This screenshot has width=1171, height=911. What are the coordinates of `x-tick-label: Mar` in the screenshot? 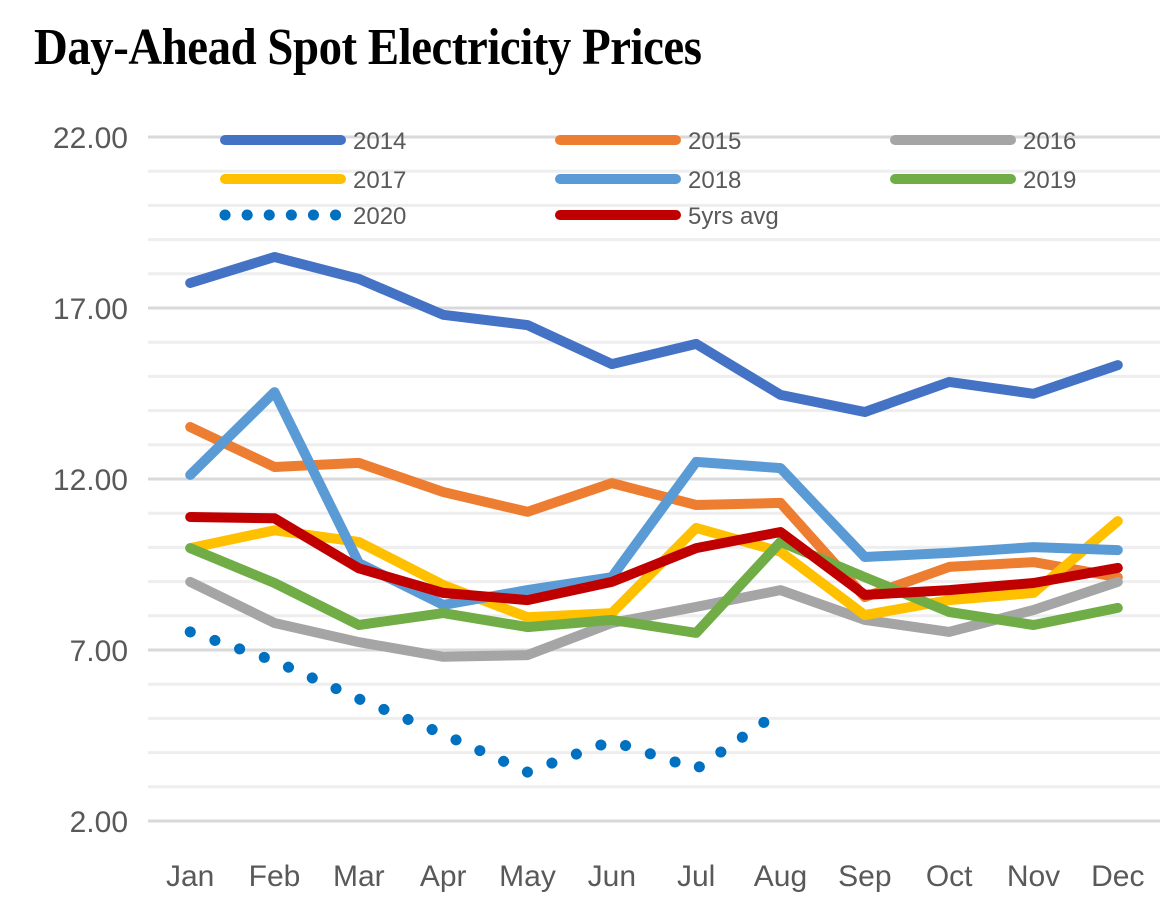 It's located at (359, 876).